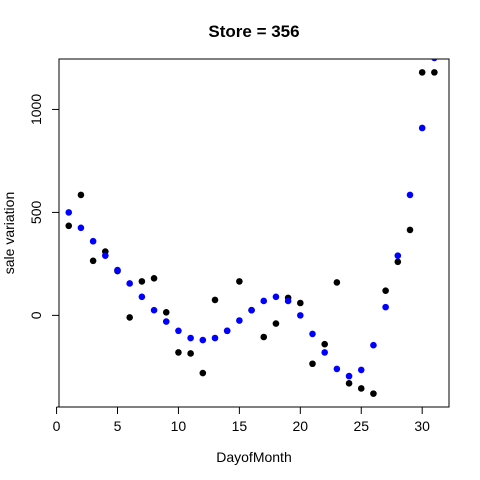 This screenshot has height=480, width=480. Describe the element at coordinates (253, 457) in the screenshot. I see `x-axis-label: DayofMonth` at that location.